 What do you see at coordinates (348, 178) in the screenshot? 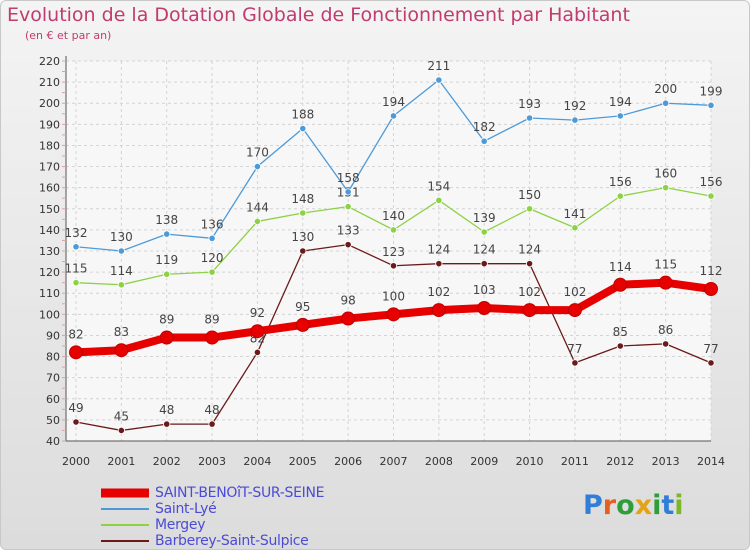
I see `data-label: 158` at bounding box center [348, 178].